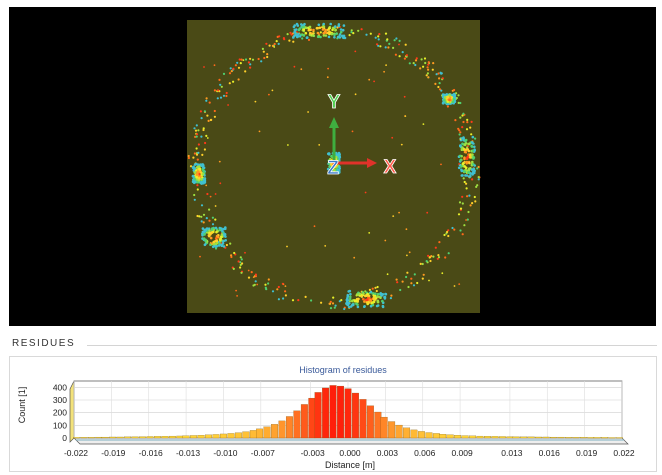  I want to click on x-tick-label: 0.009, so click(462, 453).